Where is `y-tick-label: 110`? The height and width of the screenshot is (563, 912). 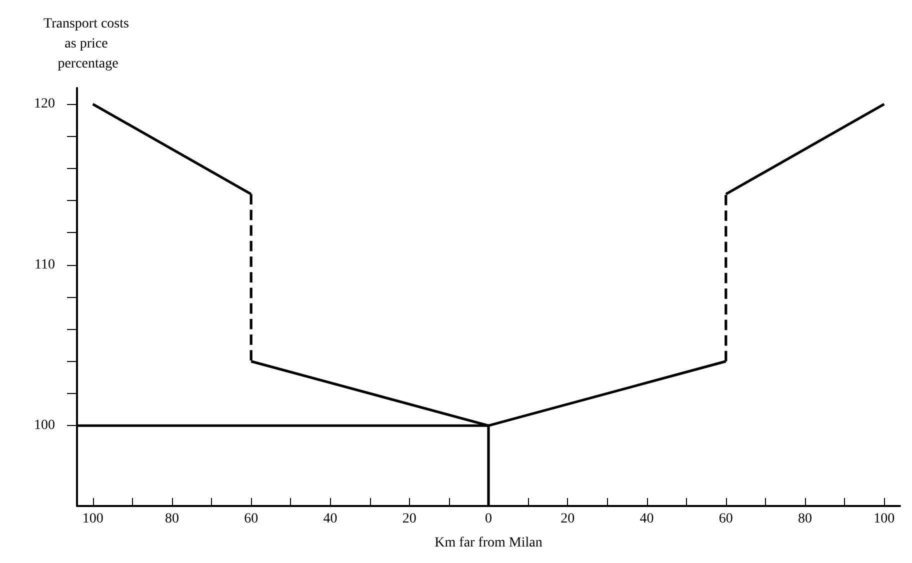 y-tick-label: 110 is located at coordinates (44, 264).